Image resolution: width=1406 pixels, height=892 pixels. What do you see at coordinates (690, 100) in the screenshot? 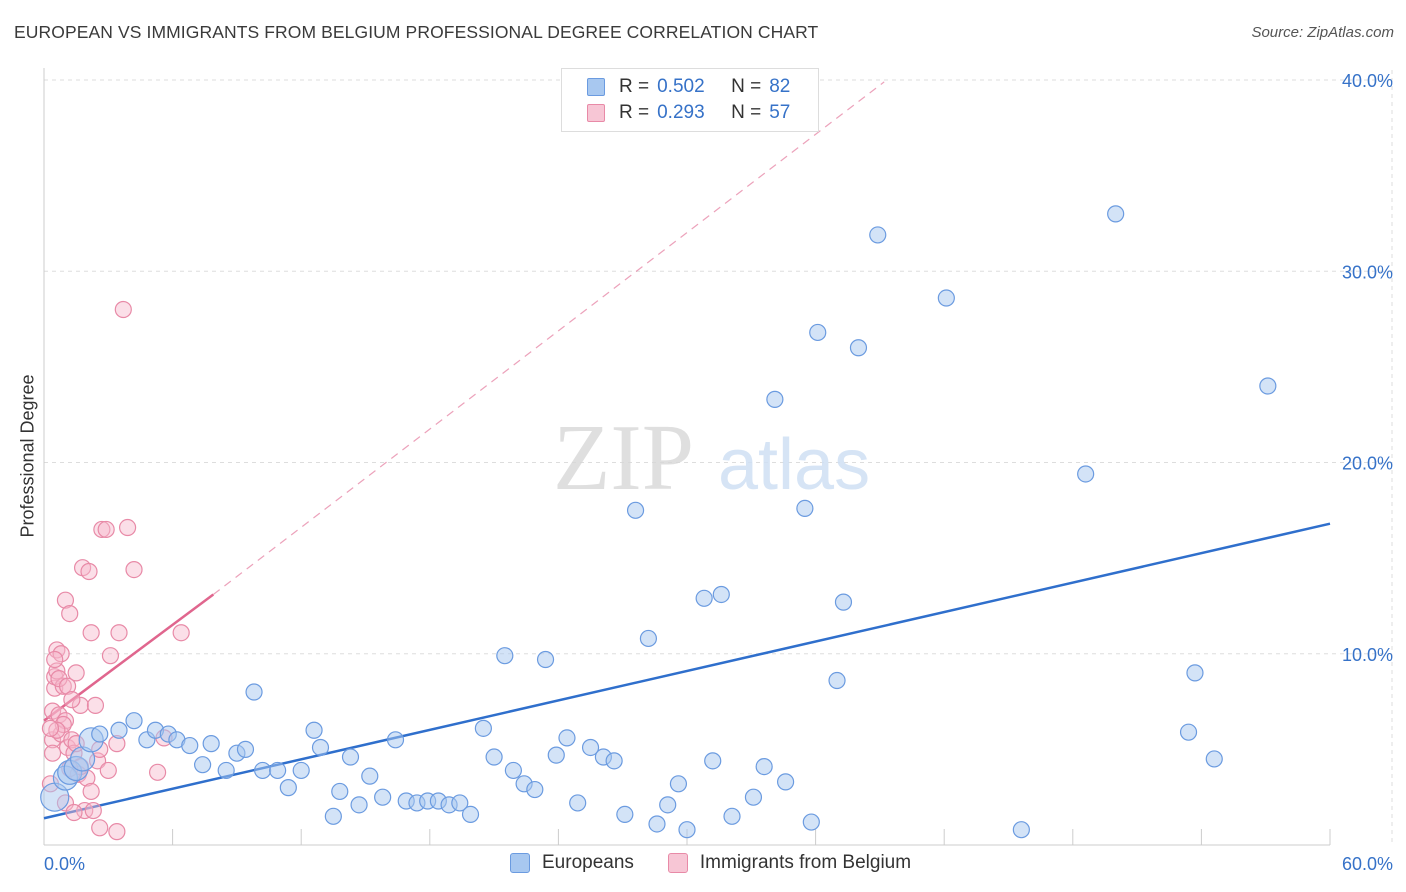
I see `correlation-legend: R = 0.502 N = 82 R = 0.293 N = 57` at bounding box center [690, 100].